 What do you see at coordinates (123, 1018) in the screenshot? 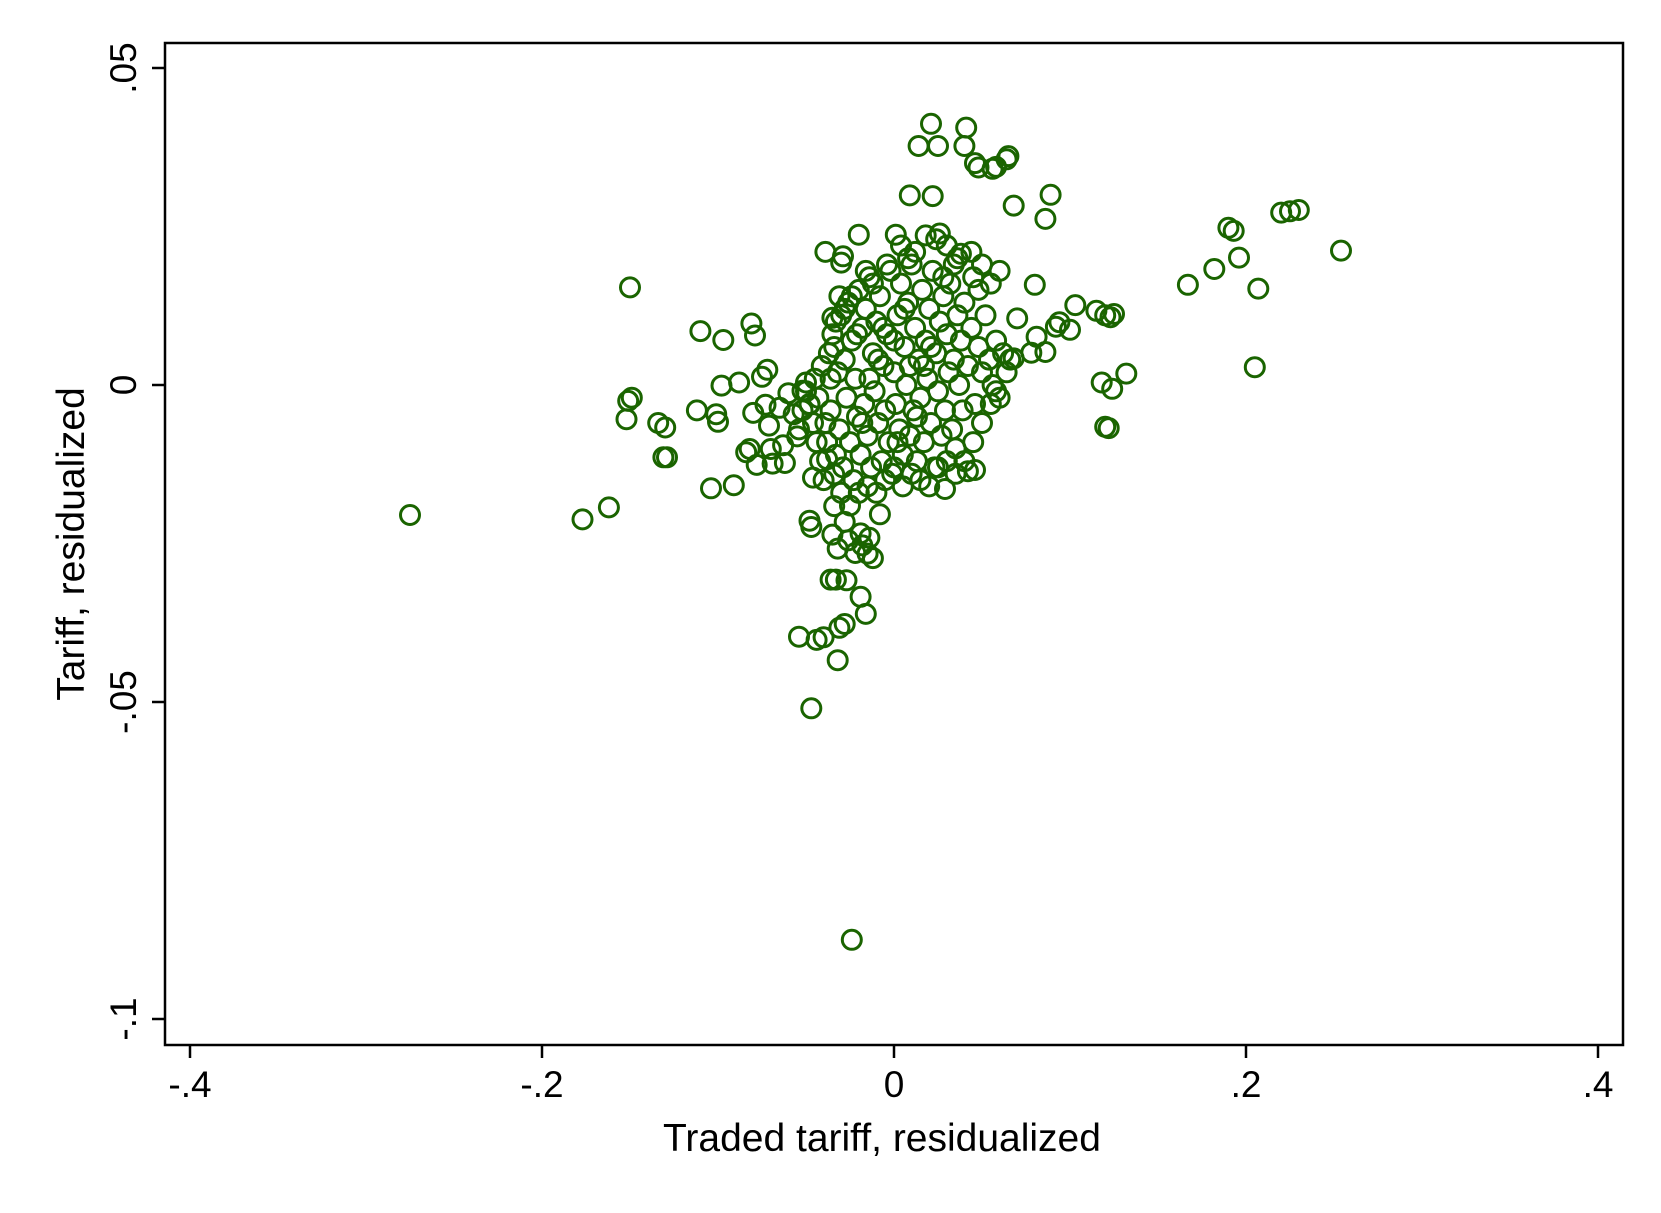
I see `y-tick-label: -.1` at bounding box center [123, 1018].